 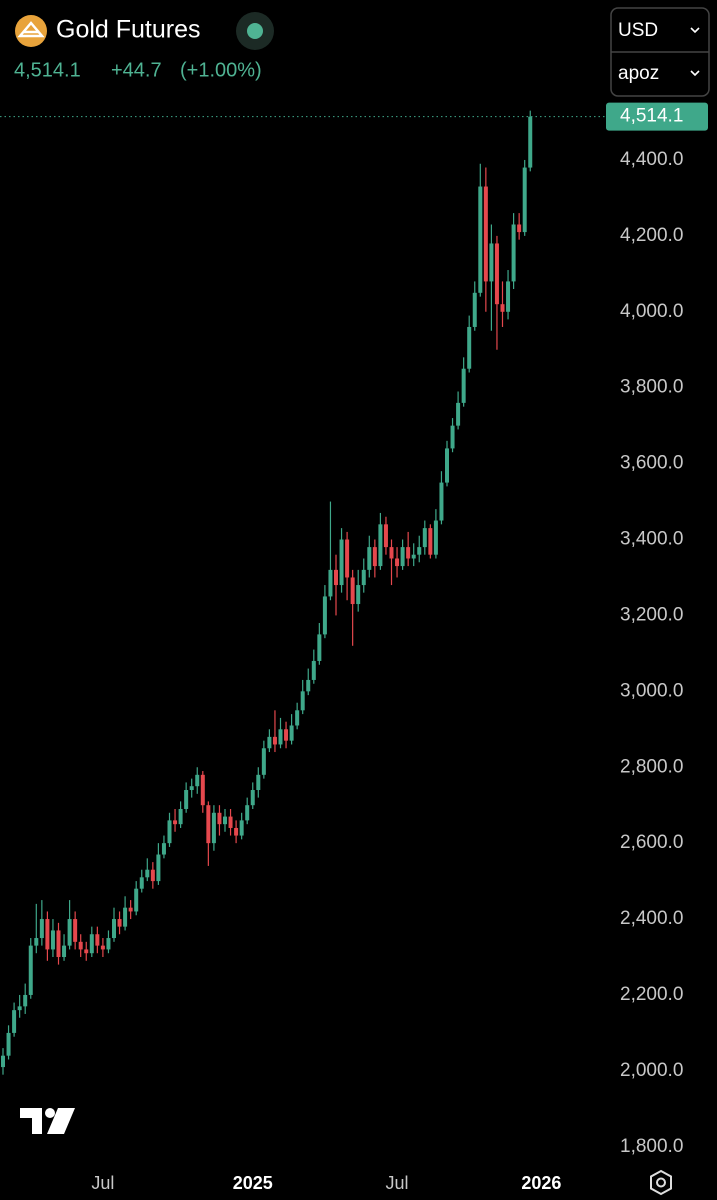 I want to click on currency-select: USD, so click(x=638, y=30).